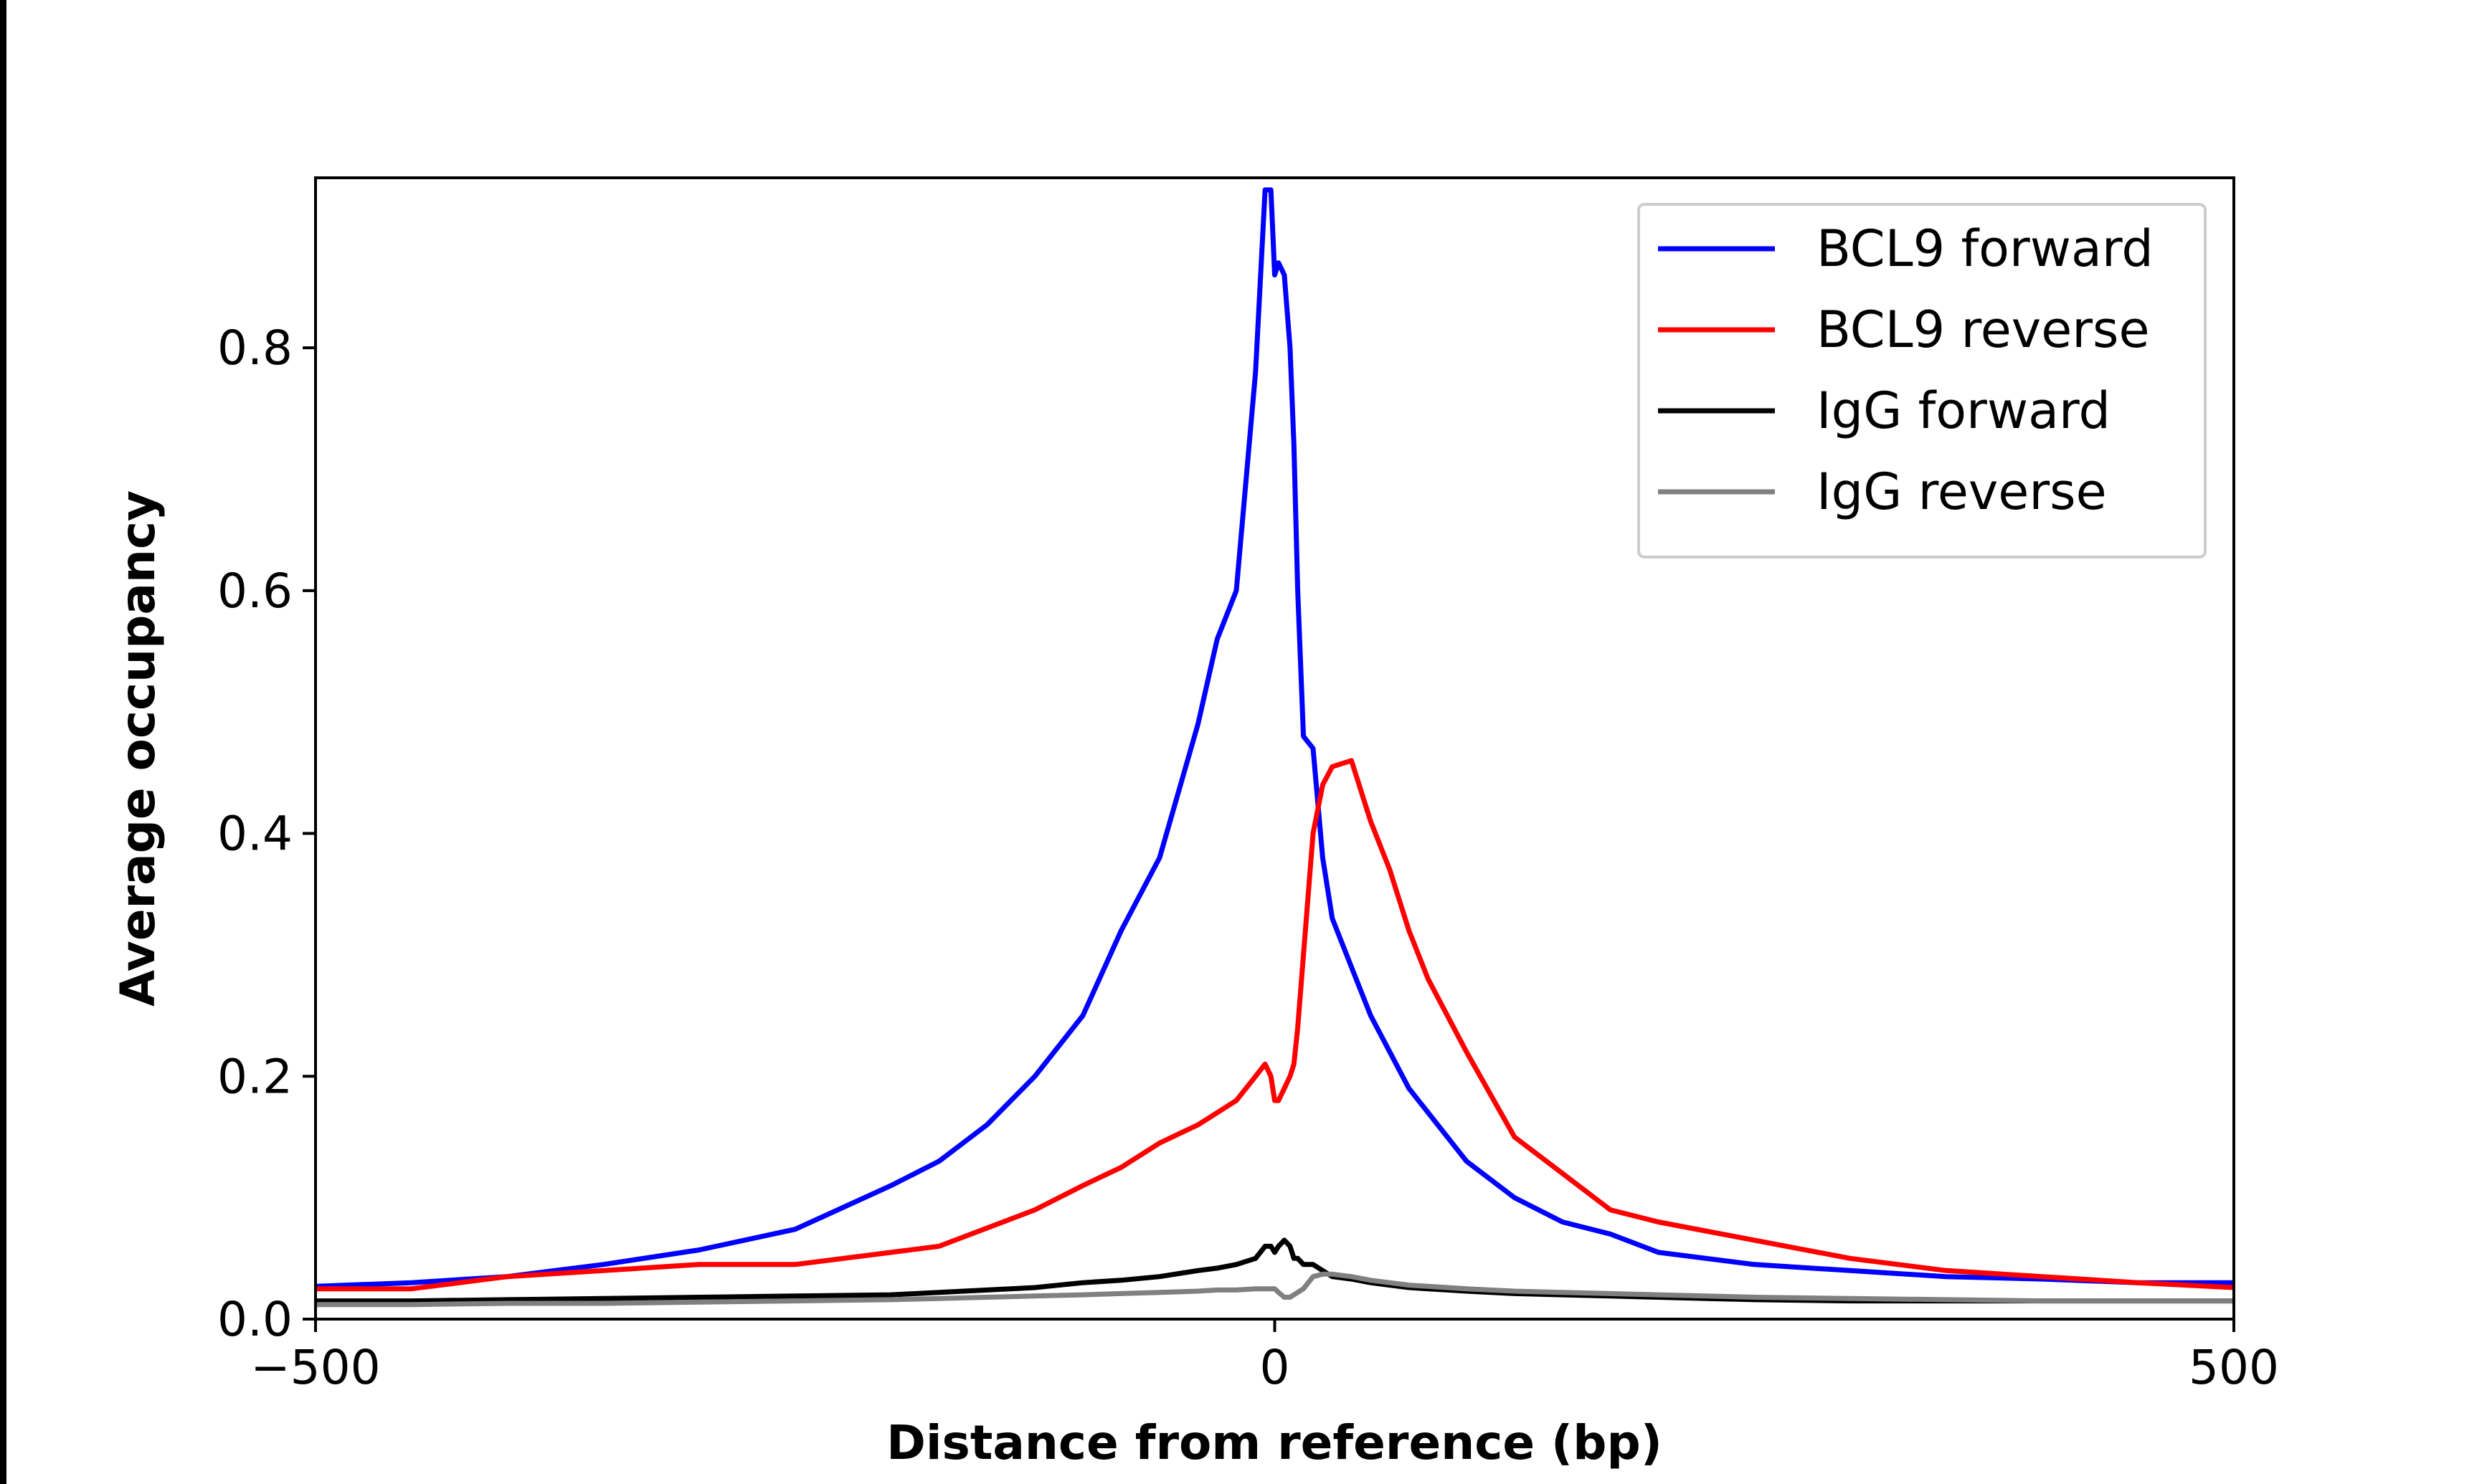 The image size is (2487, 1484). Describe the element at coordinates (255, 348) in the screenshot. I see `y-tick-label: 0.8` at that location.